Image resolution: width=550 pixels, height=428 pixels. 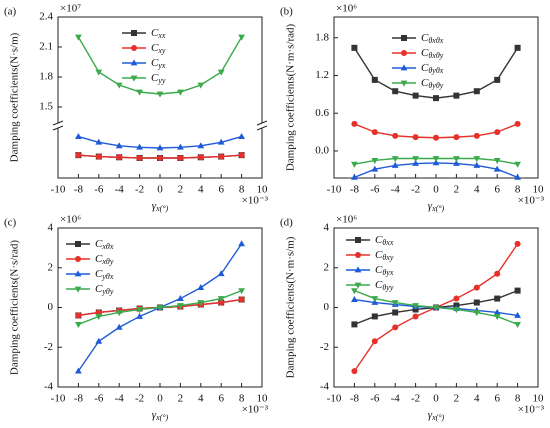 What do you see at coordinates (346, 220) in the screenshot?
I see `y-multiplier: ×10⁶` at bounding box center [346, 220].